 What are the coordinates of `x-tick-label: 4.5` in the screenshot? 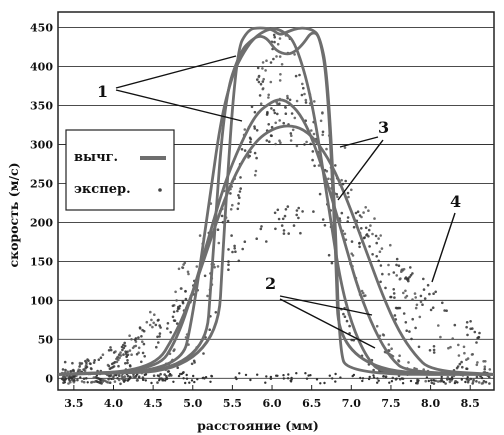 It's located at (153, 403).